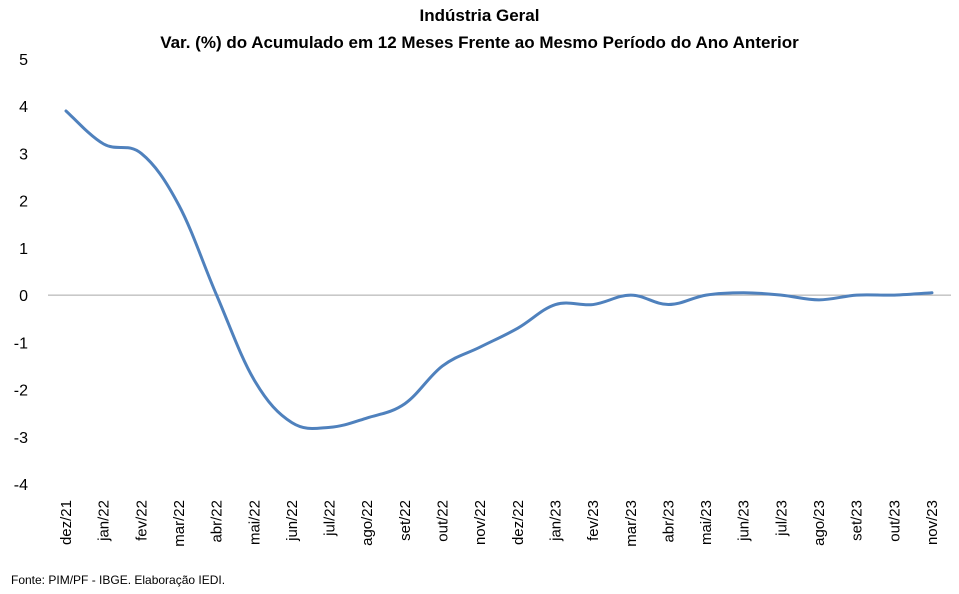 The image size is (959, 594). What do you see at coordinates (141, 520) in the screenshot?
I see `x-tick-label: fev/22` at bounding box center [141, 520].